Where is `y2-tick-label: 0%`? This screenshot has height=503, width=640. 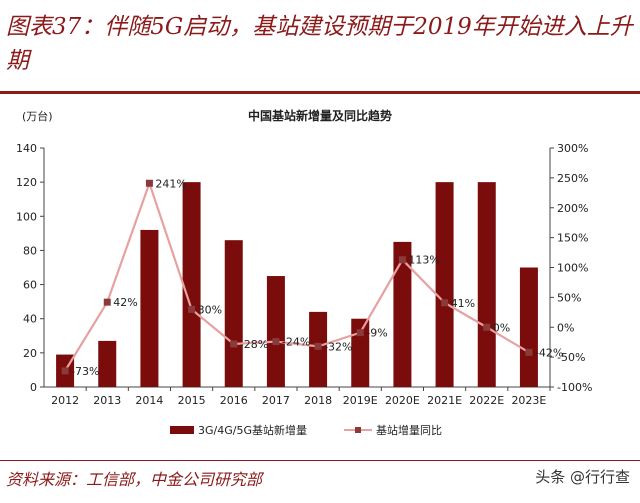
y2-tick-label: 0% is located at coordinates (565, 327).